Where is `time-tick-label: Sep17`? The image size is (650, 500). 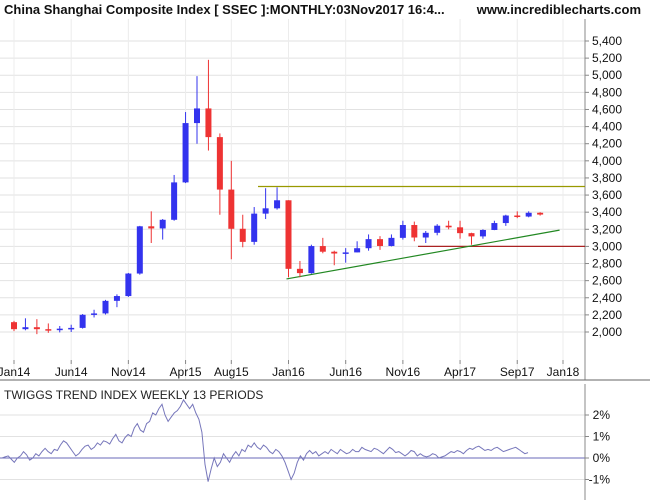
time-tick-label: Sep17 is located at coordinates (517, 372).